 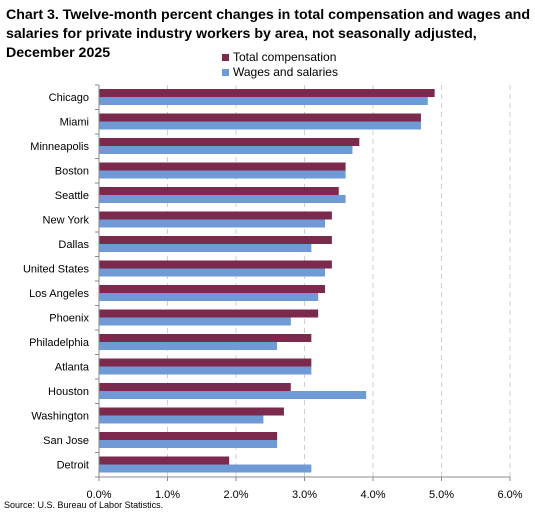 What do you see at coordinates (205, 338) in the screenshot?
I see `bar-total-compensation-philadelphia` at bounding box center [205, 338].